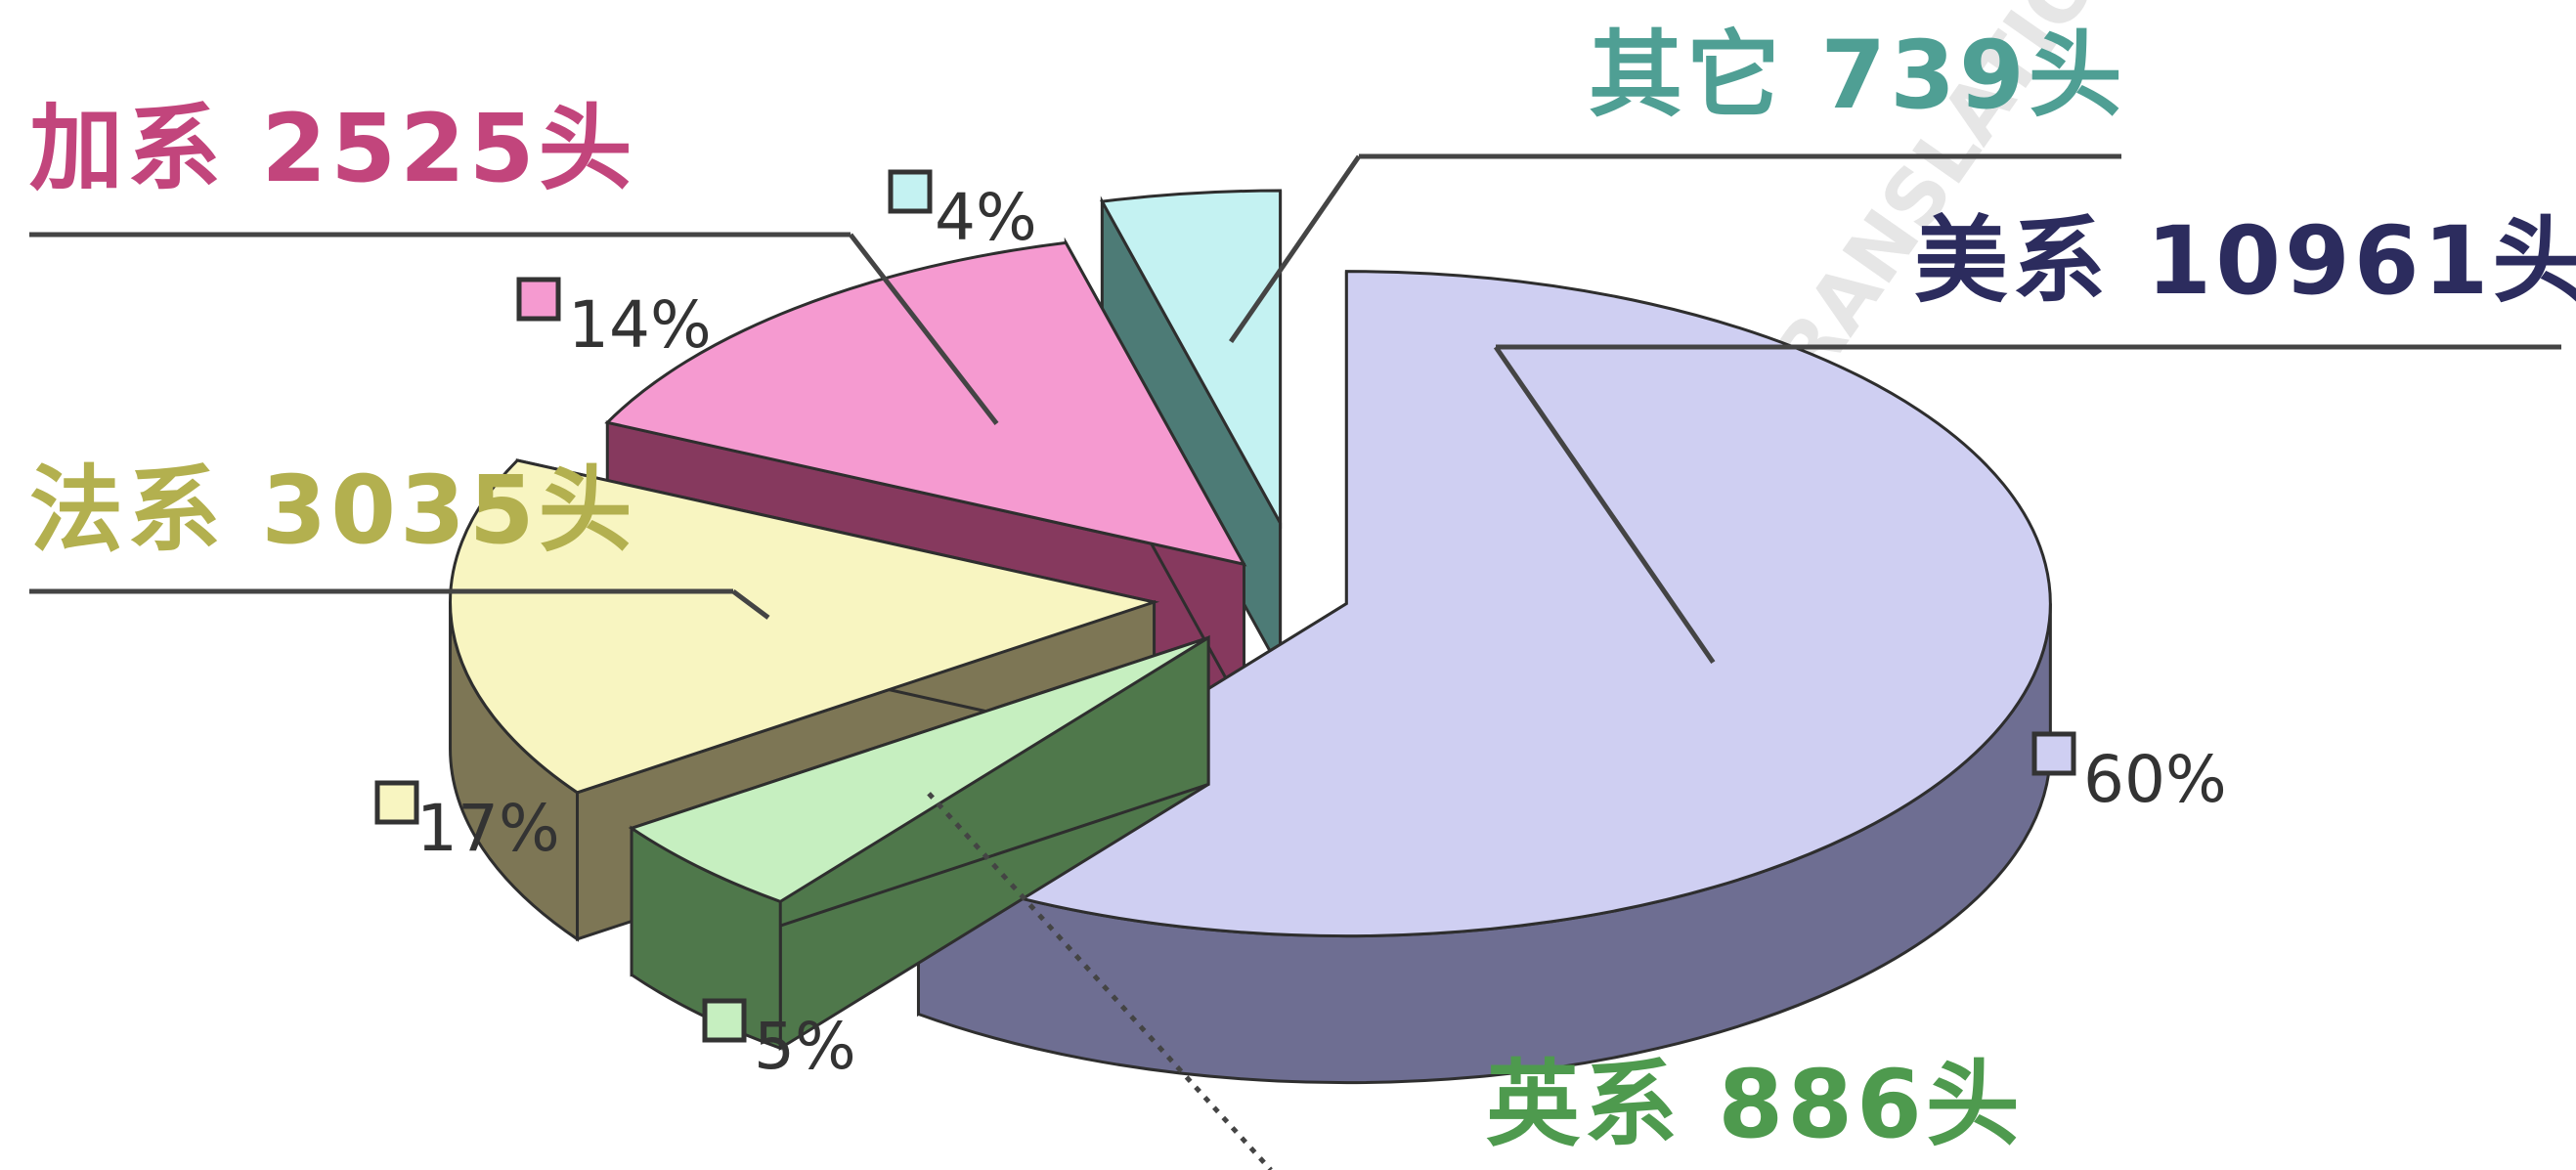  I want to click on legend-swatch-uk, so click(724, 1020).